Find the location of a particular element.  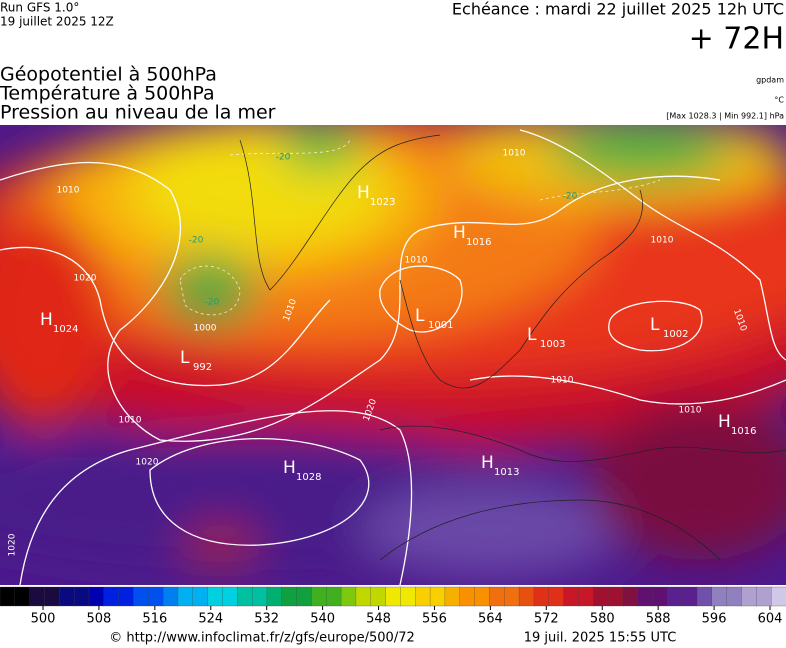

layer-name: Pression au niveau de la mer is located at coordinates (138, 113).